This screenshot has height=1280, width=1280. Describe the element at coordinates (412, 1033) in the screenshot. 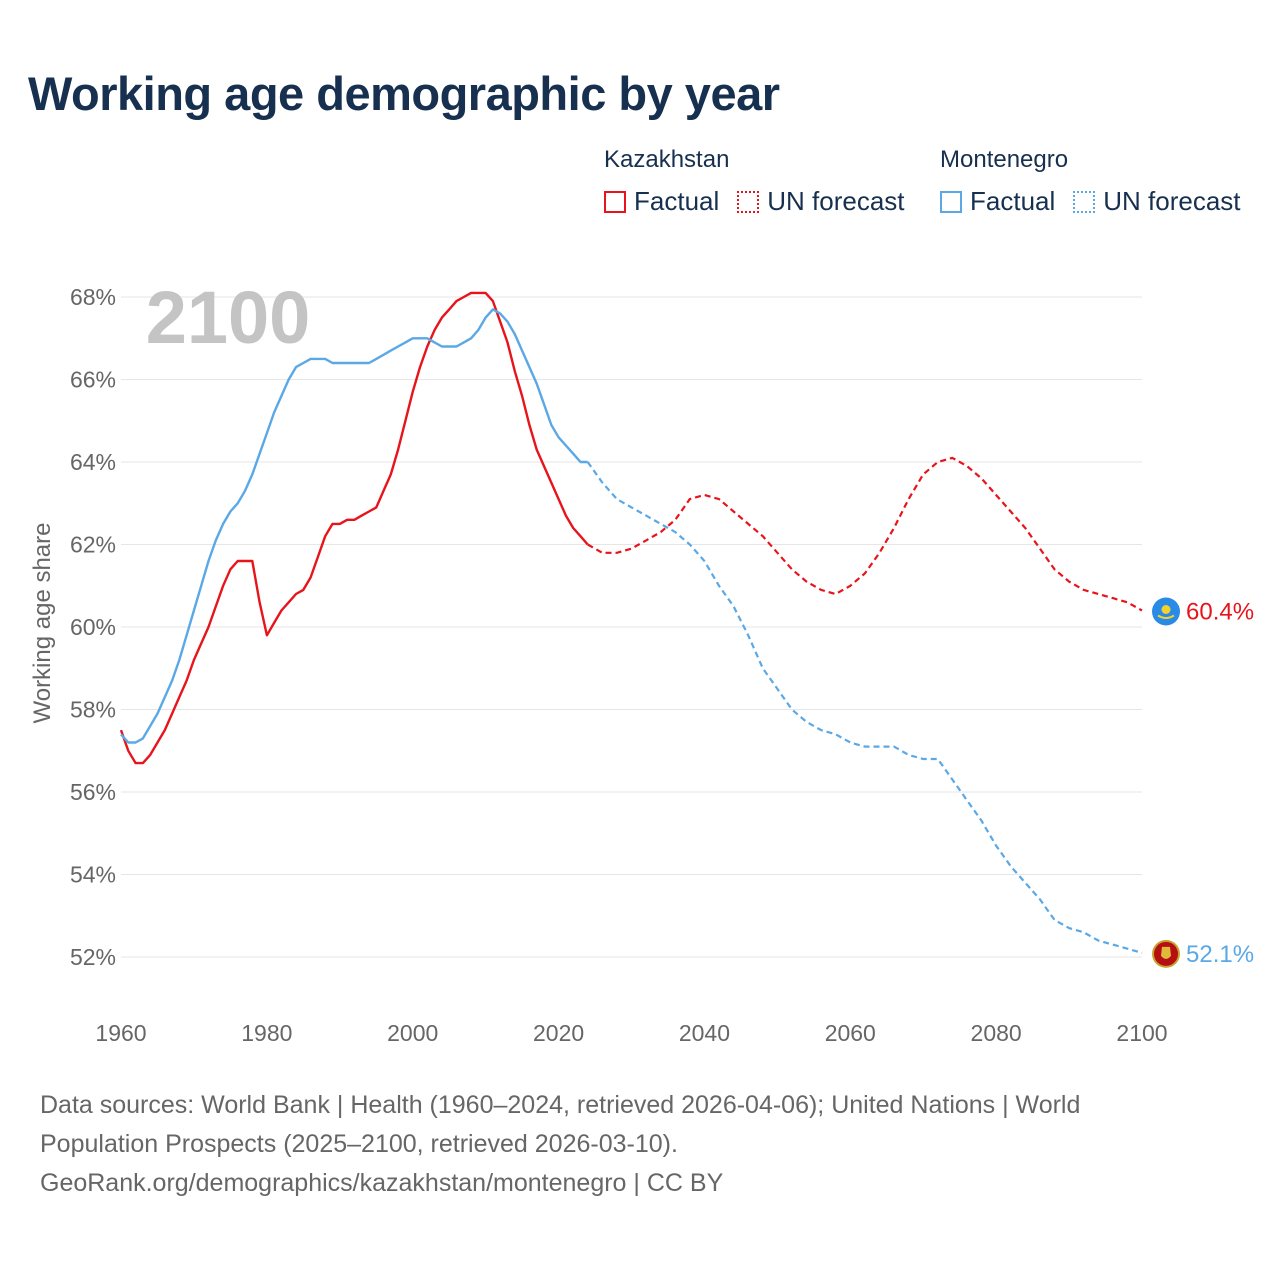

I see `x-tick-label: 2000` at that location.